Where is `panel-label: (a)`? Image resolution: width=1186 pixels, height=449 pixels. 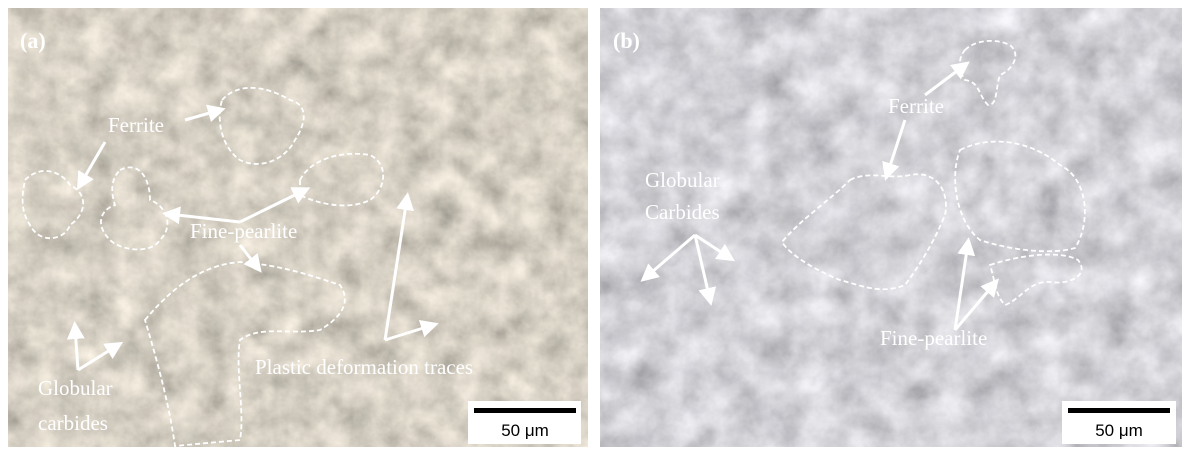
panel-label: (a) is located at coordinates (33, 40).